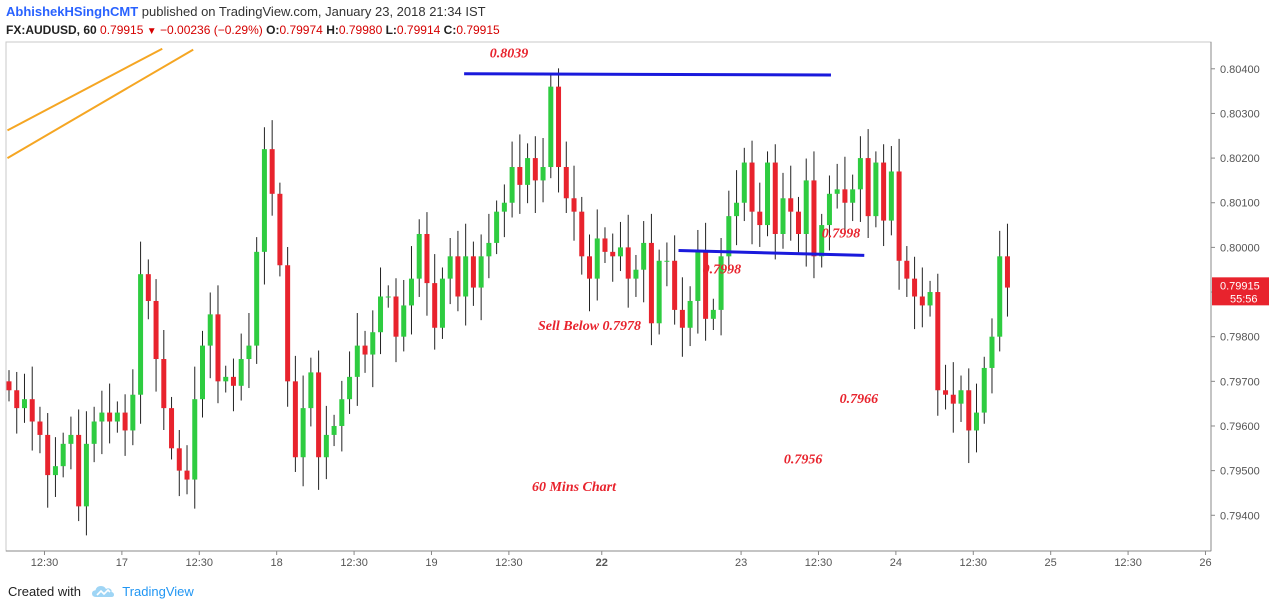 The image size is (1270, 609). Describe the element at coordinates (301, 30) in the screenshot. I see `open-value: 0.79974` at that location.